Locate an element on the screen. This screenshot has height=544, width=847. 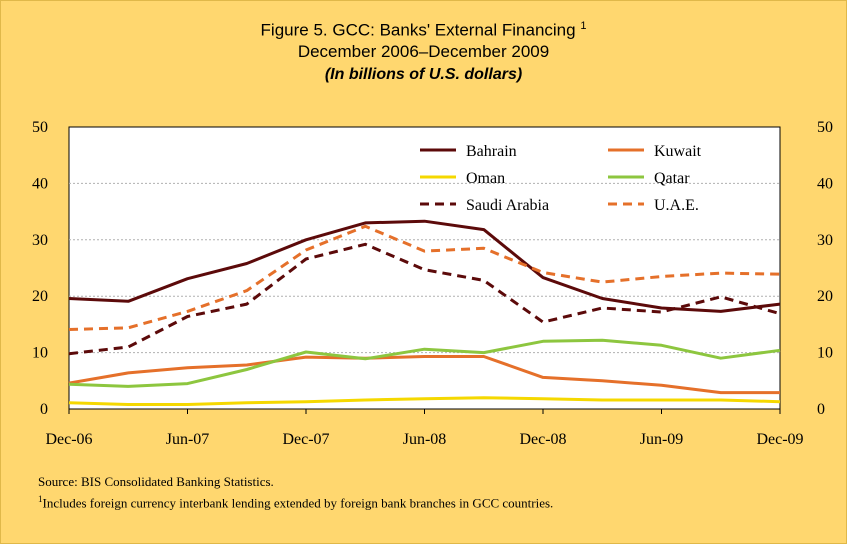
y-tick-label-right: 0 is located at coordinates (821, 409).